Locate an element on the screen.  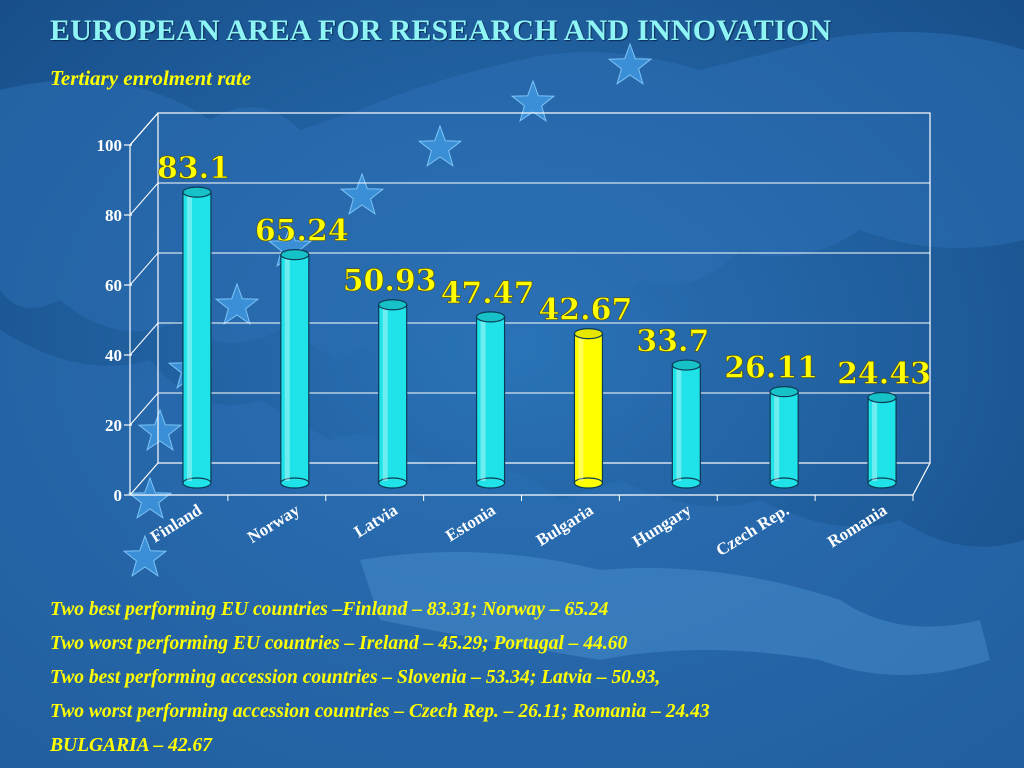
y-tick-label: 100 is located at coordinates (110, 145).